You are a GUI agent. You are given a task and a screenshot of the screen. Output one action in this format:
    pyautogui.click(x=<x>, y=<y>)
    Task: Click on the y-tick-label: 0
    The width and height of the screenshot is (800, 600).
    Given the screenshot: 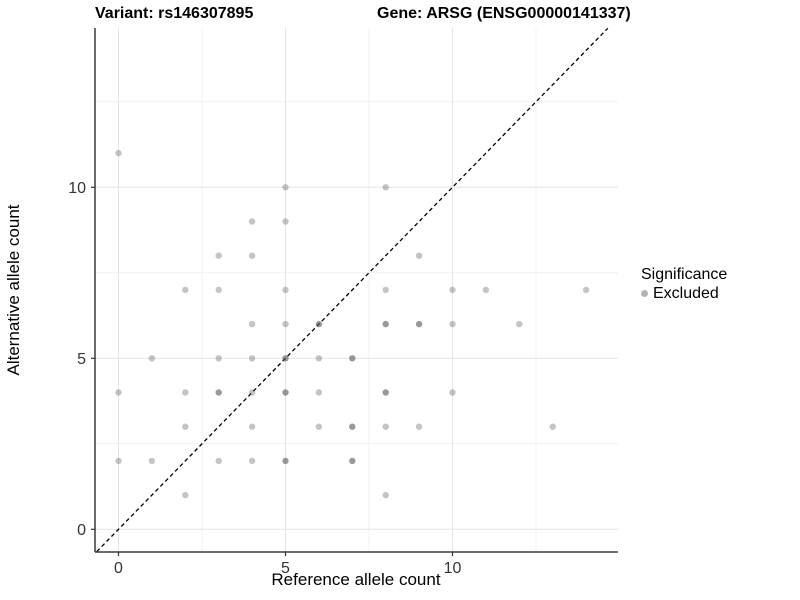 What is the action you would take?
    pyautogui.click(x=81, y=530)
    